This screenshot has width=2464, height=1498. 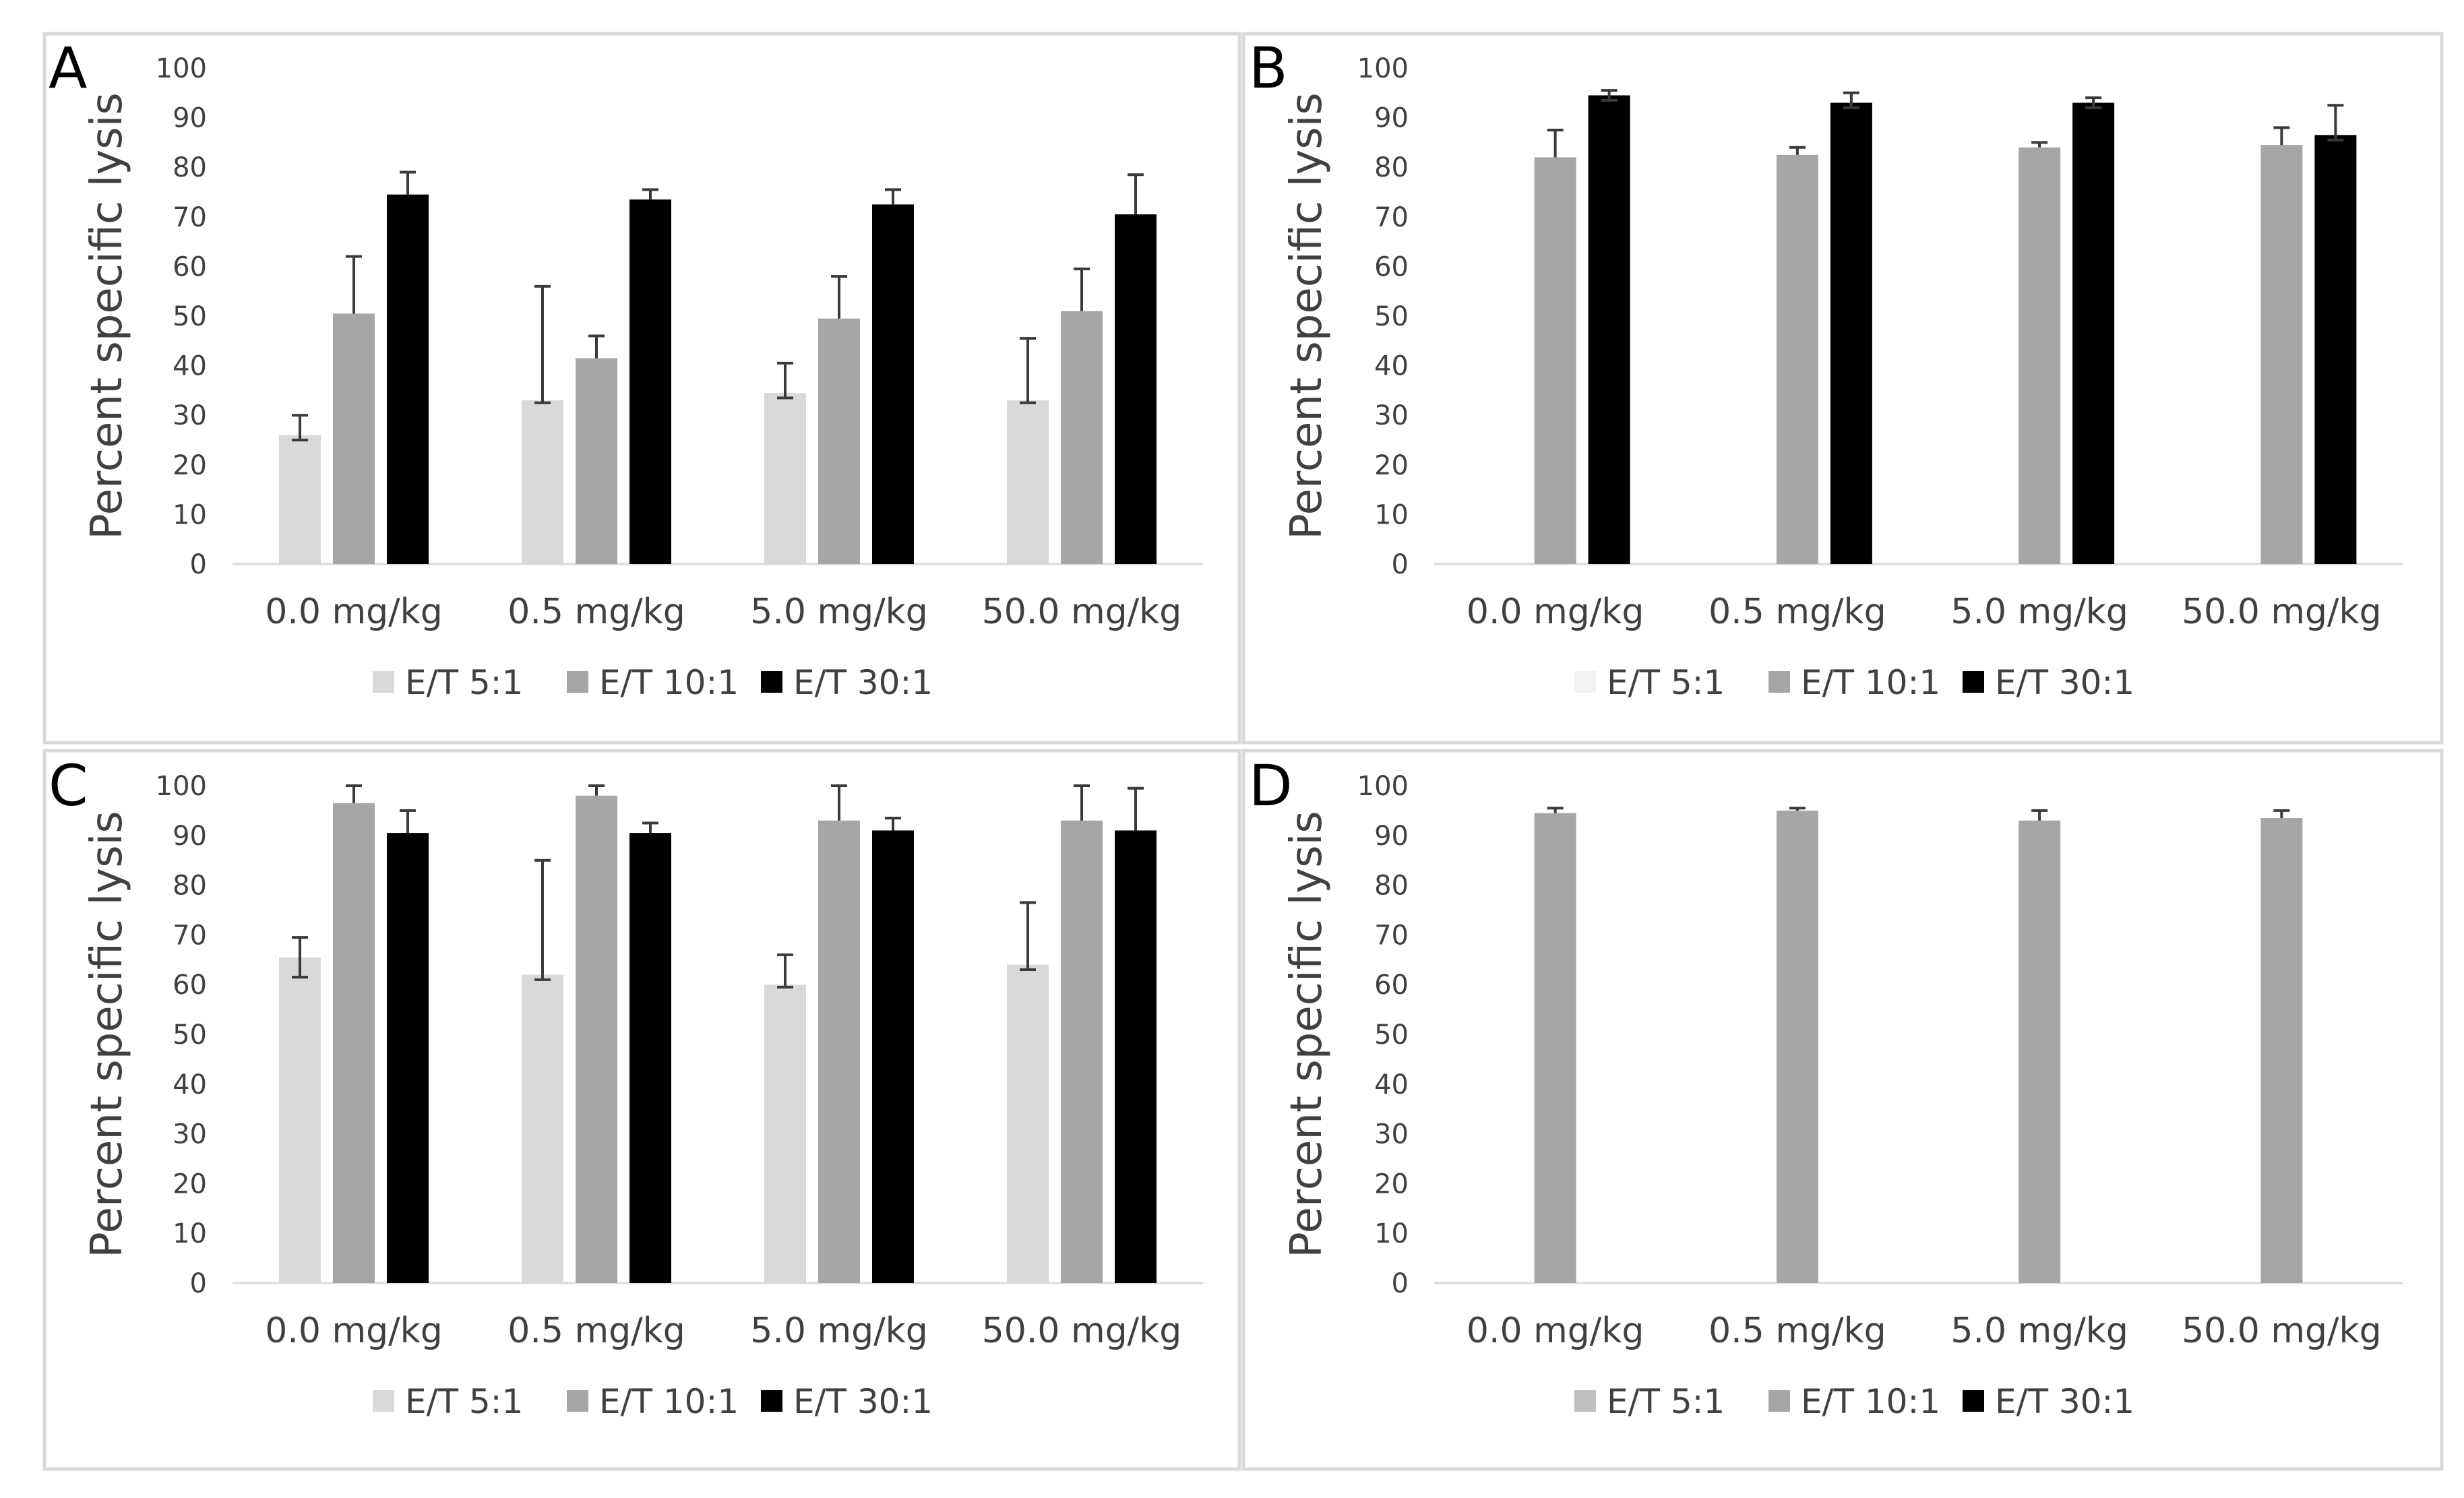 What do you see at coordinates (1082, 612) in the screenshot?
I see `x-tick-label: 50.0 mg/kg` at bounding box center [1082, 612].